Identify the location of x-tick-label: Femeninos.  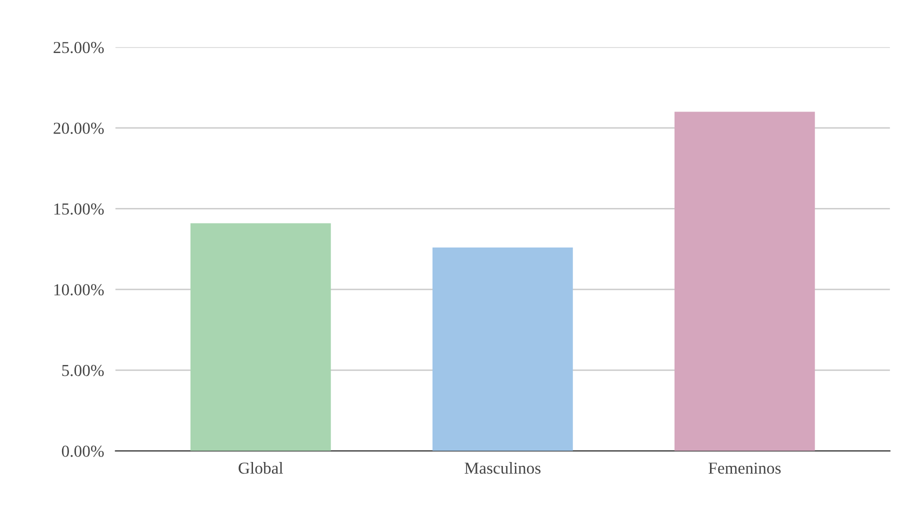
(744, 468).